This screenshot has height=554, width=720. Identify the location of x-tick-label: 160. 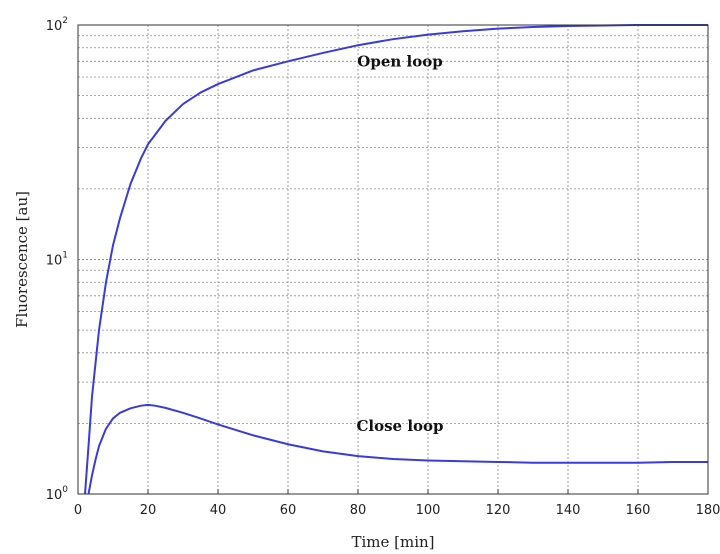
(638, 510).